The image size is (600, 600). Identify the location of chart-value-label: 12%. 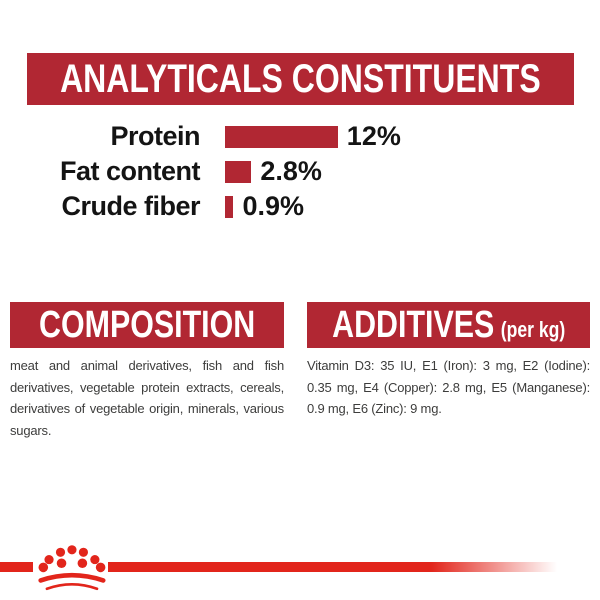
(373, 136).